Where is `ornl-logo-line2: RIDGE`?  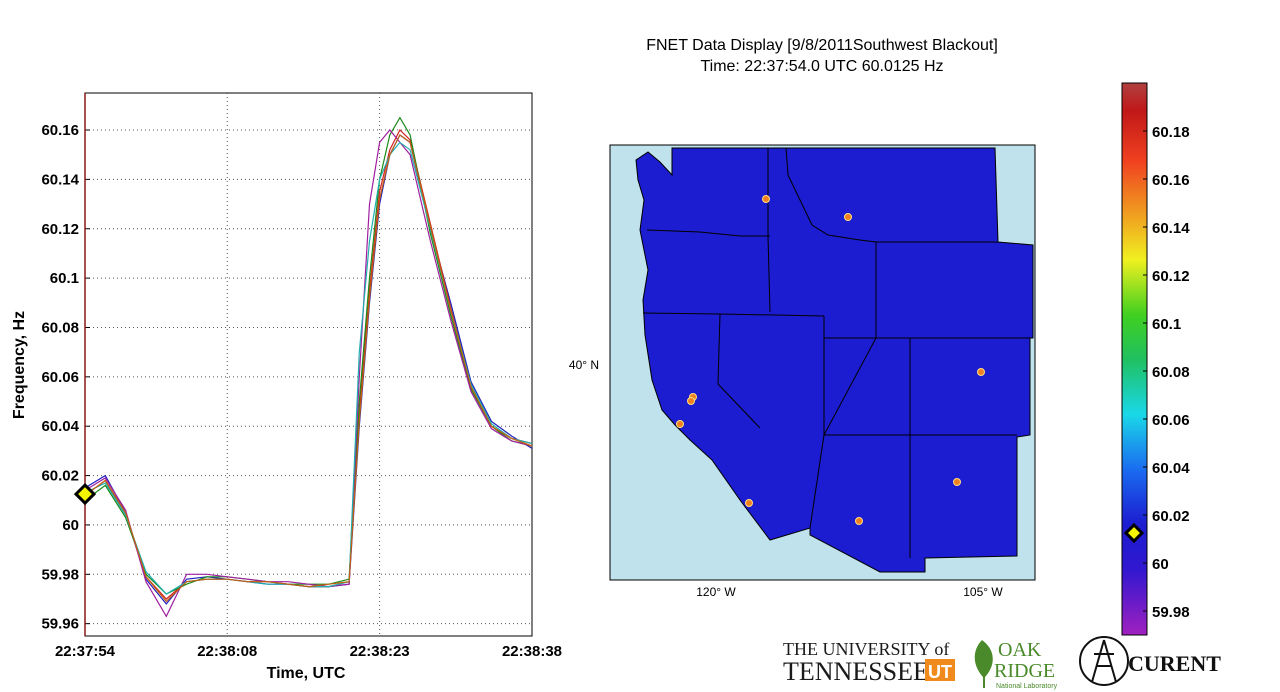
ornl-logo-line2: RIDGE is located at coordinates (1024, 671).